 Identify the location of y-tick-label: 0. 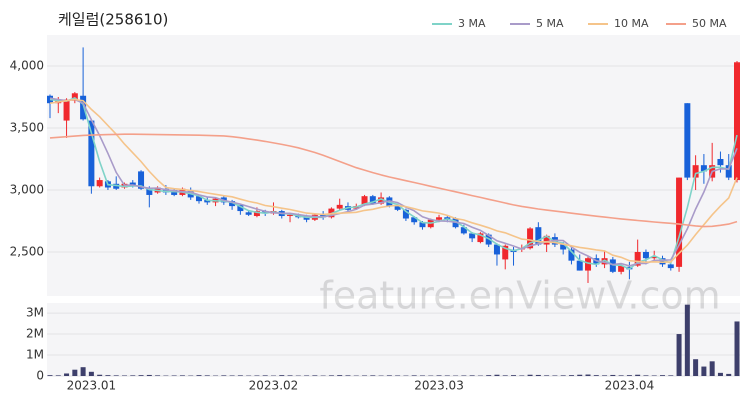
(40, 376).